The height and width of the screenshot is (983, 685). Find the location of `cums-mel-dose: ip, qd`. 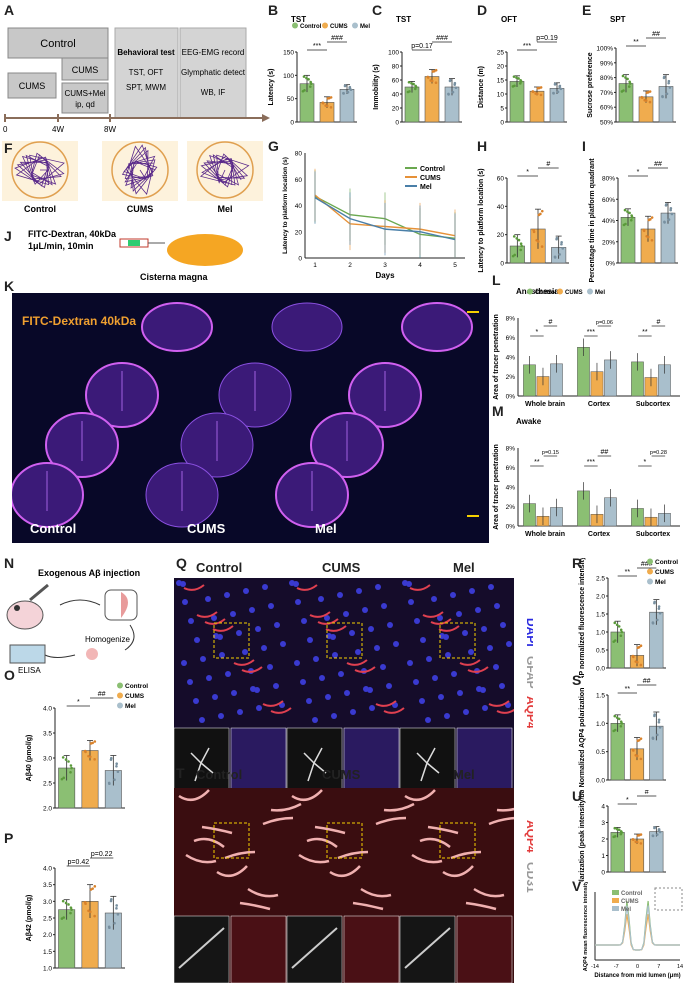

cums-mel-dose: ip, qd is located at coordinates (85, 104).